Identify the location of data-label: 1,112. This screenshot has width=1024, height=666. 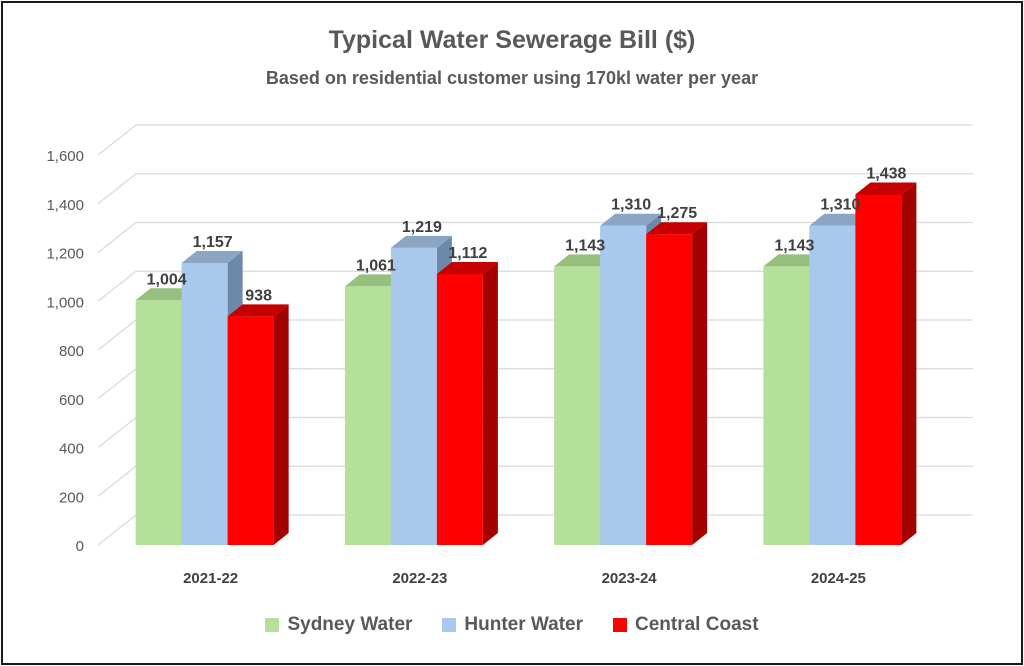
(467, 253).